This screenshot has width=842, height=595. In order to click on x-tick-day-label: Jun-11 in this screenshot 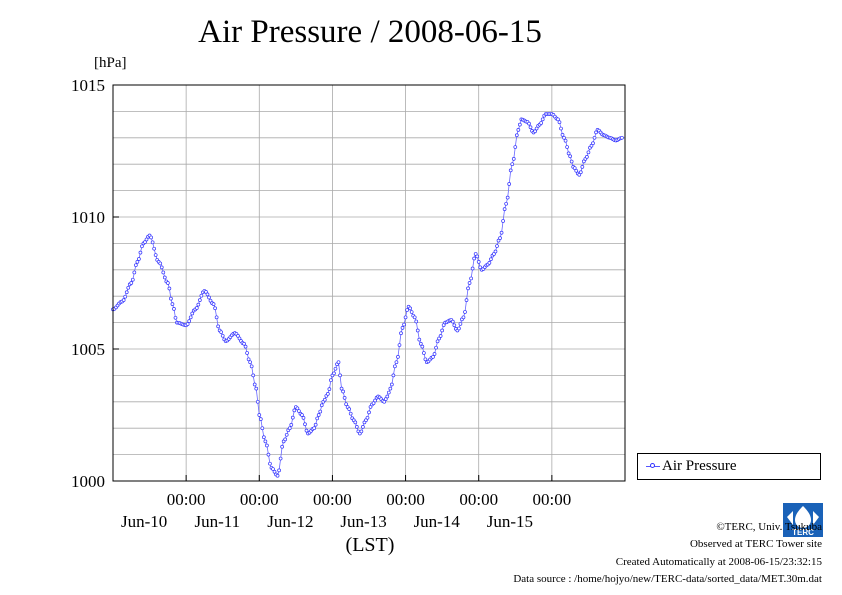, I will do `click(217, 521)`.